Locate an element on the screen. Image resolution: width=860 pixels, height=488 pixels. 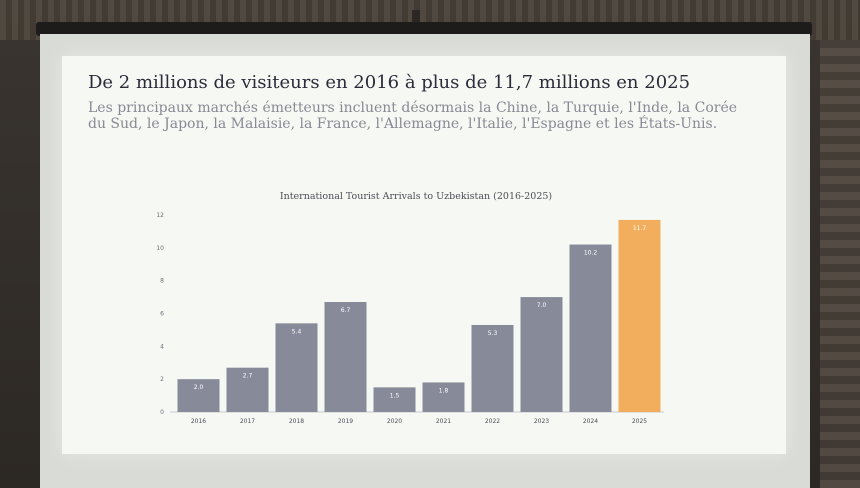
data-label-2025: 11.7 is located at coordinates (640, 228).